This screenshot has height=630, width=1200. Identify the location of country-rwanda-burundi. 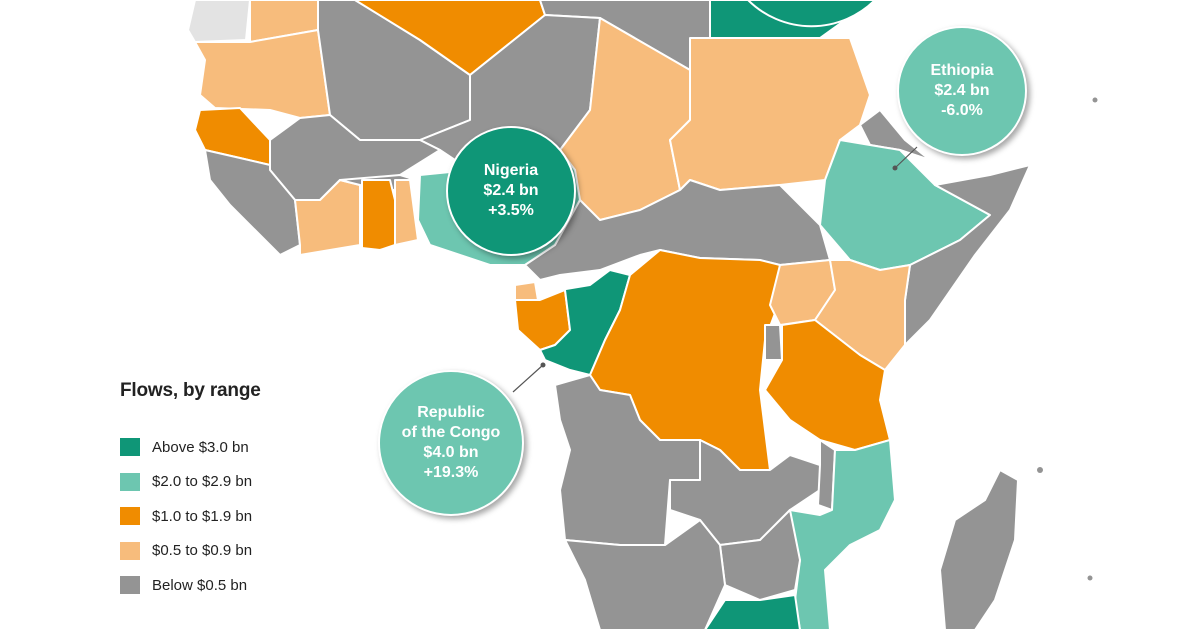
(773, 342).